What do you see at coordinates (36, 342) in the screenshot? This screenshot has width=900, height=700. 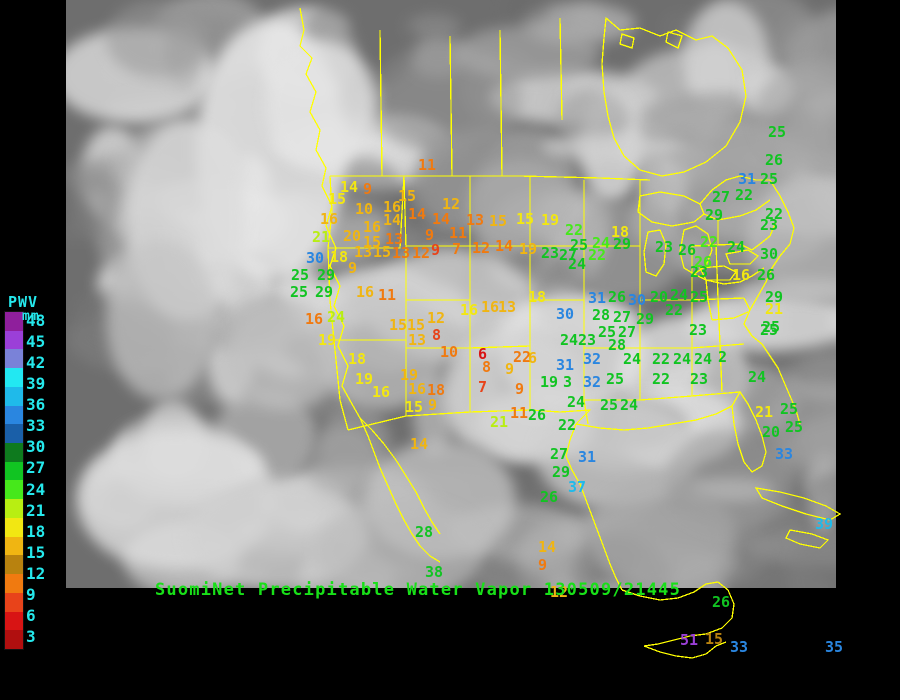 I see `colorbar-tick: 45` at bounding box center [36, 342].